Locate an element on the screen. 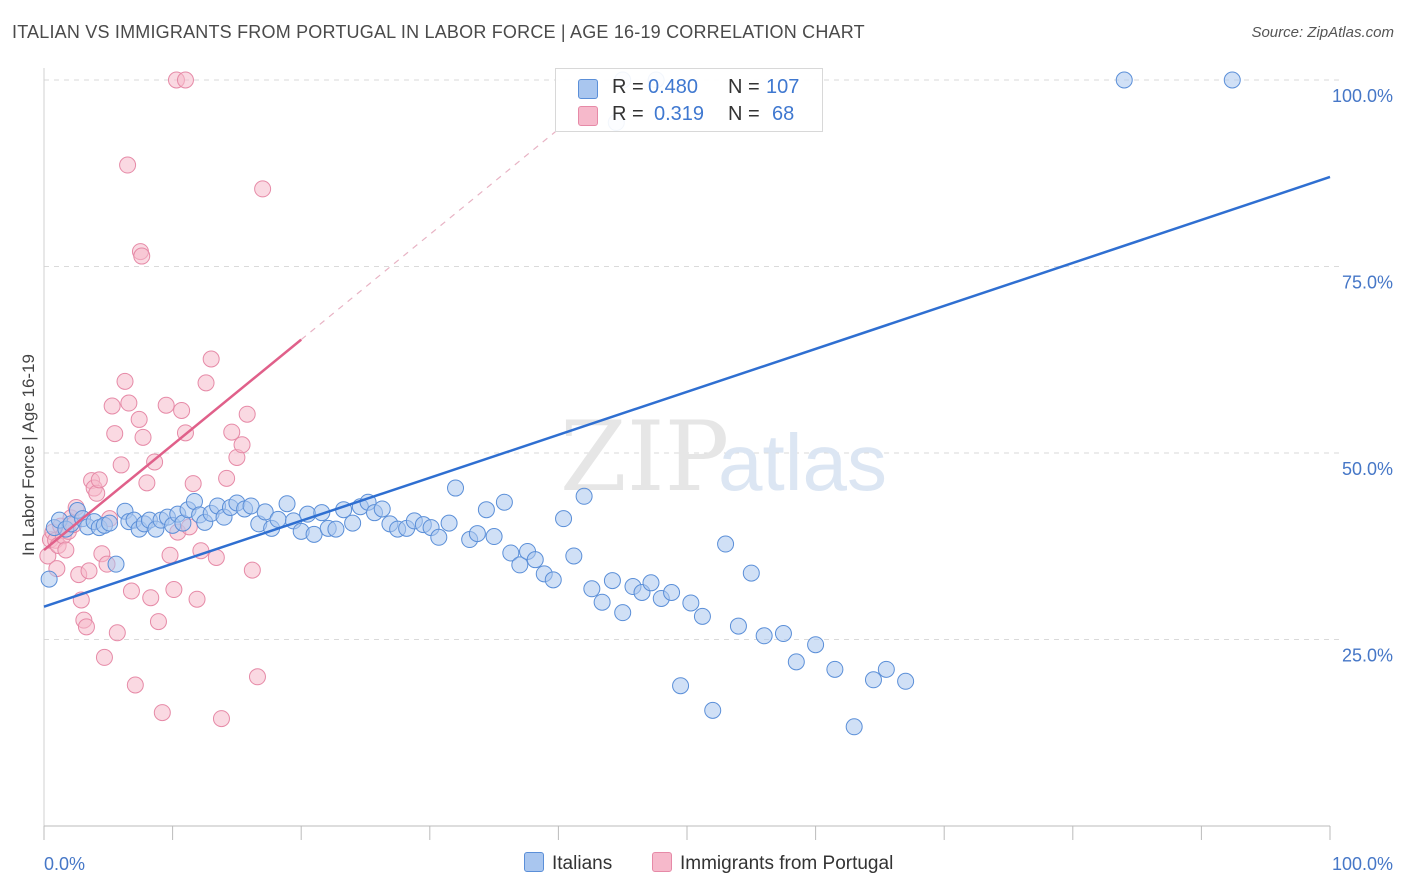 The width and height of the screenshot is (1406, 892). bottom-legend-italians: Italians is located at coordinates (568, 863).